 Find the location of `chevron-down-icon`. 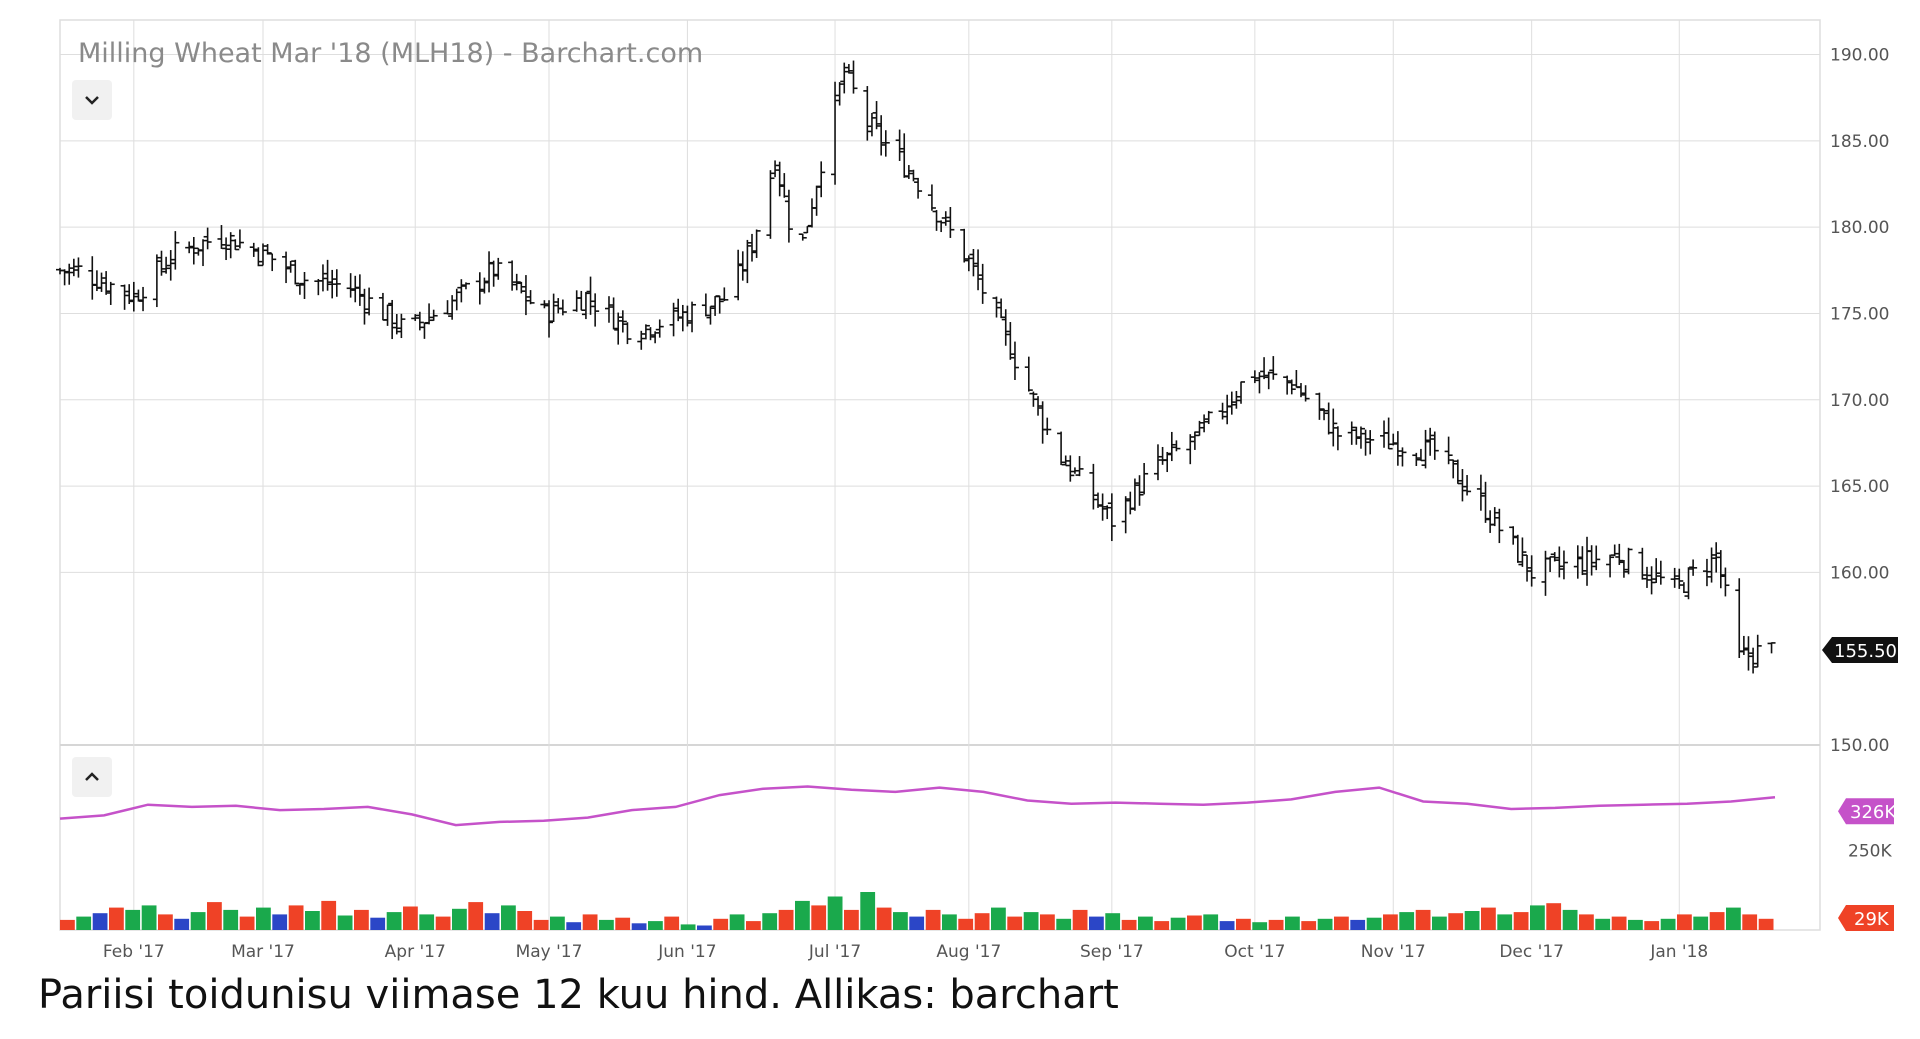

chevron-down-icon is located at coordinates (92, 100).